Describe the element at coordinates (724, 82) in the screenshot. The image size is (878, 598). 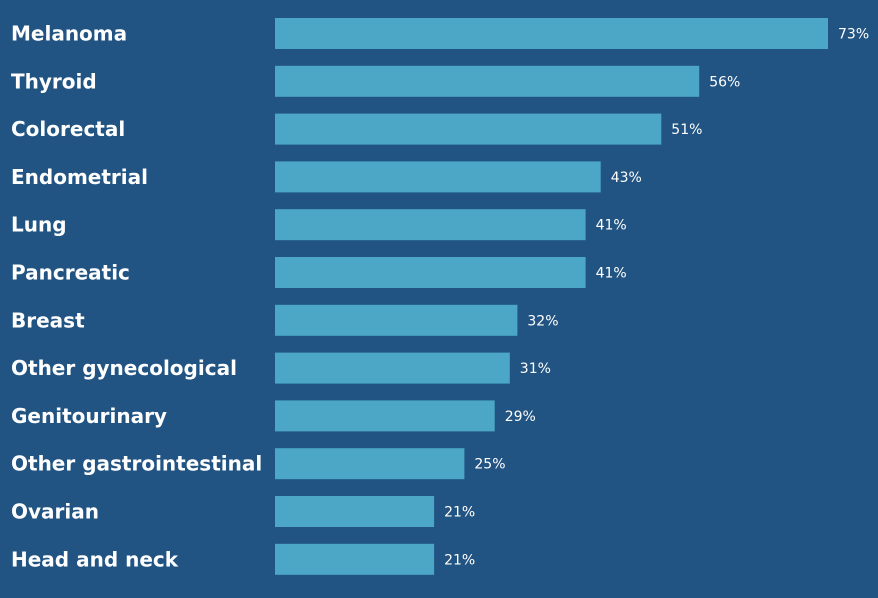
I see `value-label: 56%` at that location.